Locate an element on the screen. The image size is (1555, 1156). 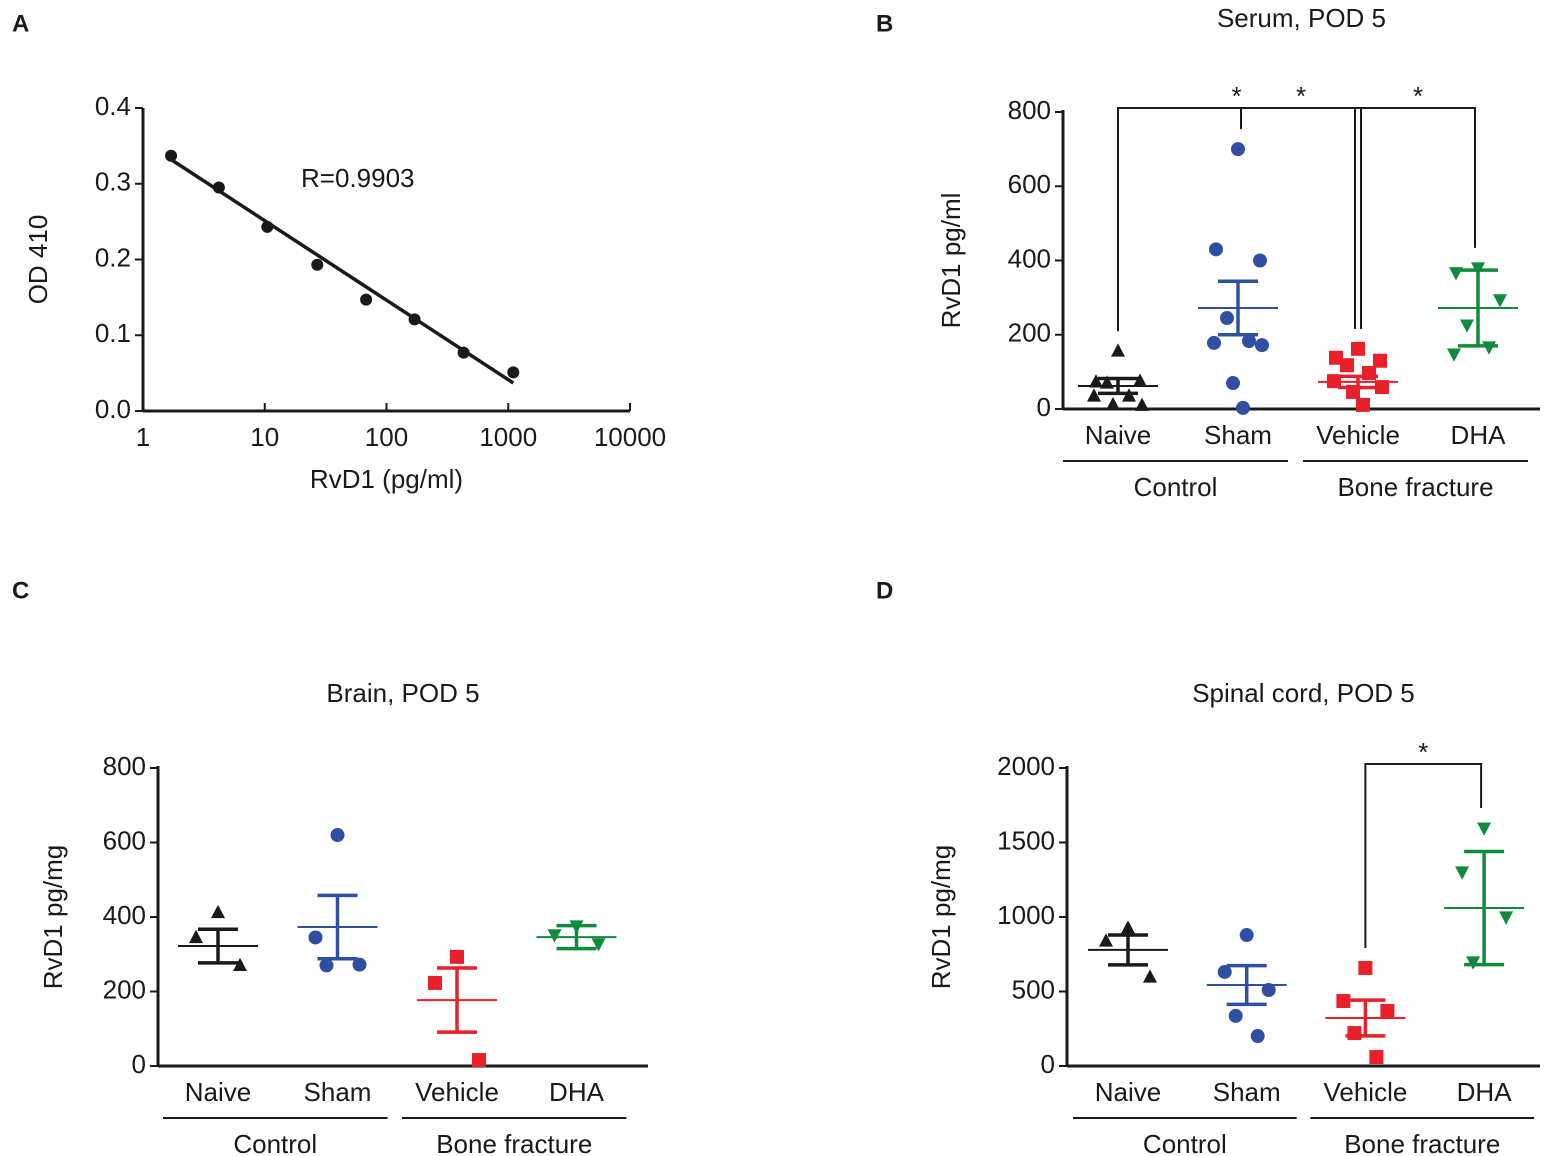
x-tick-label: 1000 is located at coordinates (508, 437).